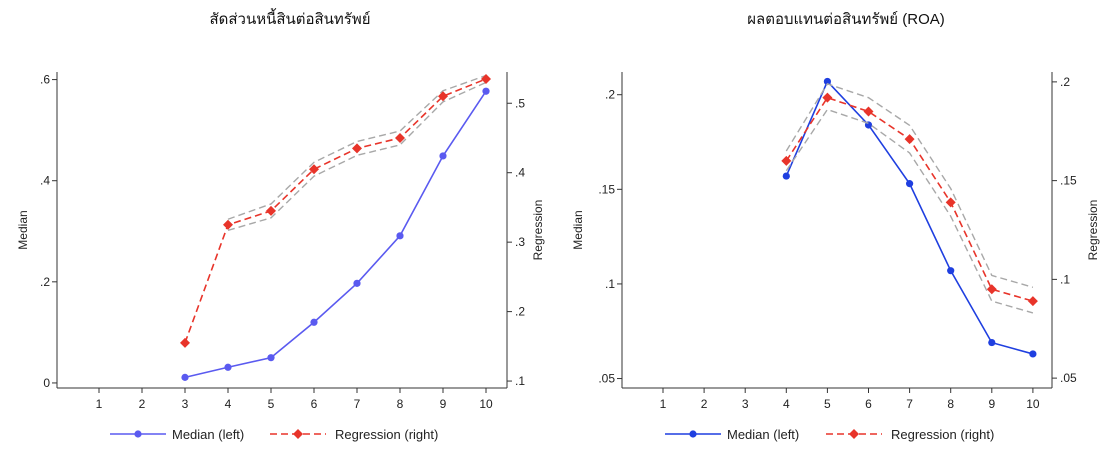 The height and width of the screenshot is (452, 1109). What do you see at coordinates (520, 242) in the screenshot?
I see `y-right-tick-label: .3` at bounding box center [520, 242].